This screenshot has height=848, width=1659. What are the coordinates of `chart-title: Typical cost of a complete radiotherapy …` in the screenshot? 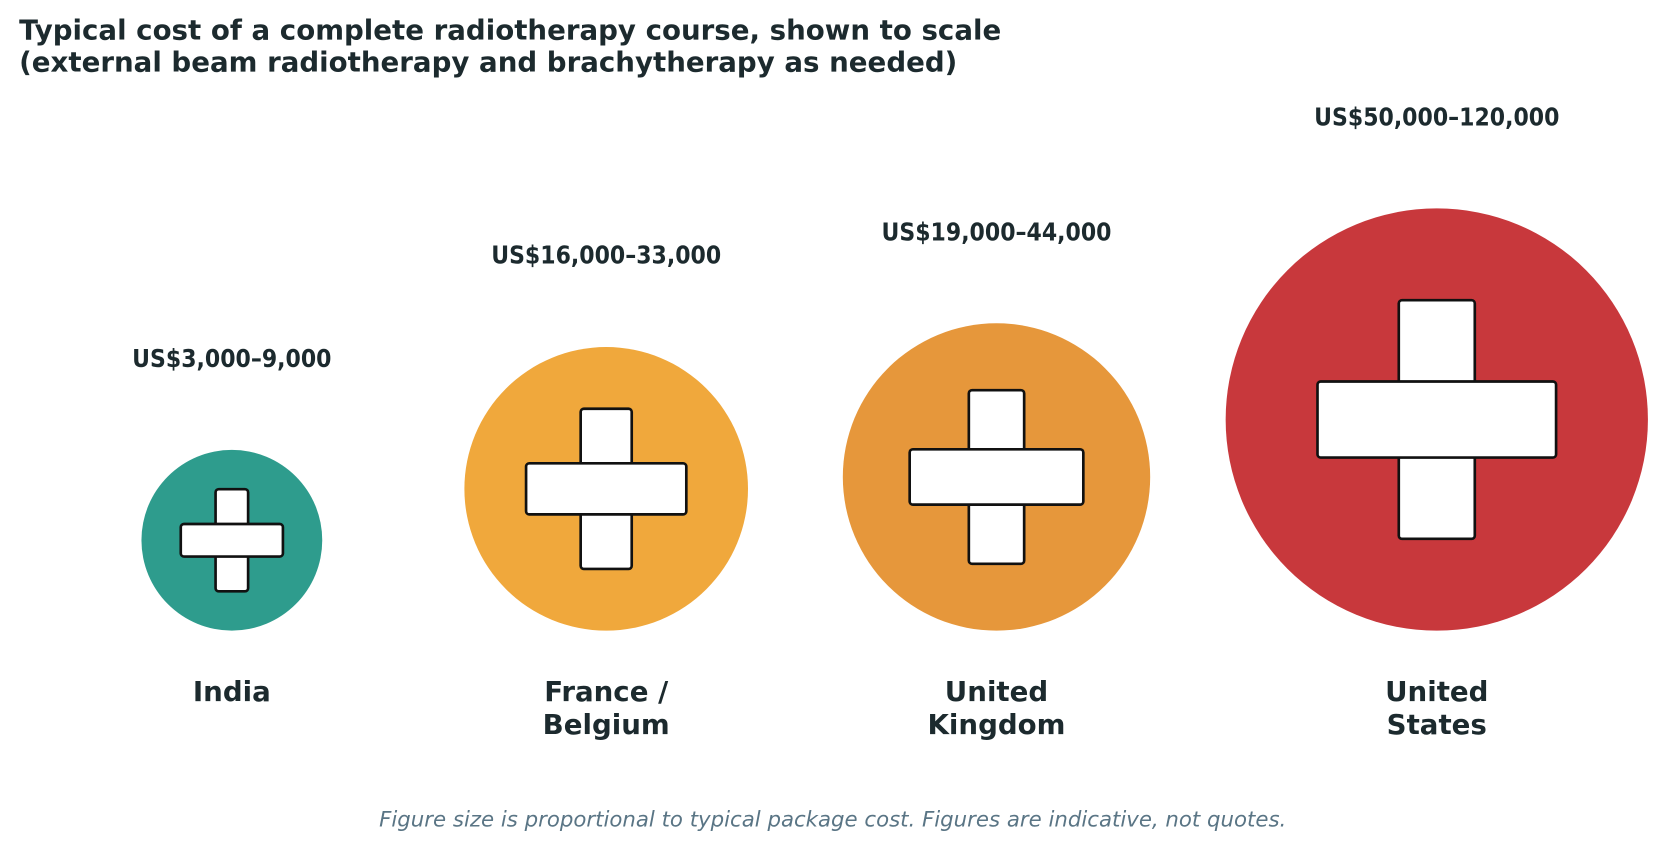 It's located at (510, 46).